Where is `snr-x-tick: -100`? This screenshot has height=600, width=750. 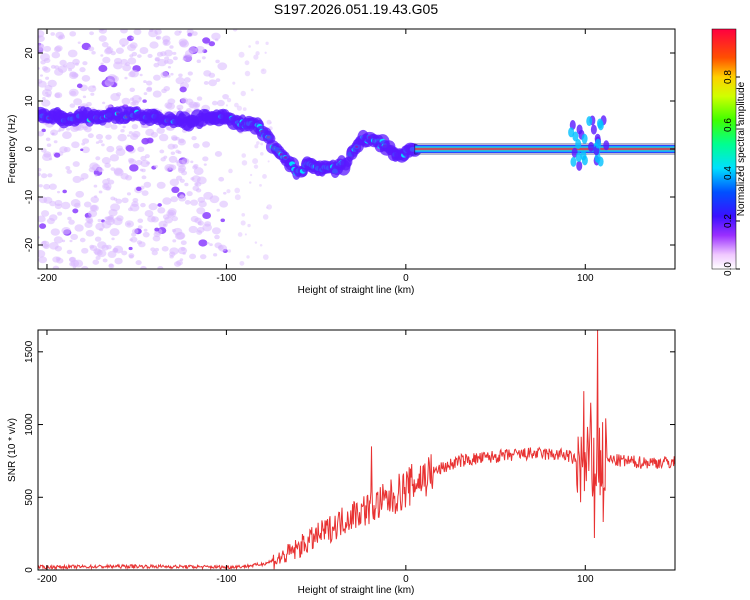 snr-x-tick: -100 is located at coordinates (226, 579).